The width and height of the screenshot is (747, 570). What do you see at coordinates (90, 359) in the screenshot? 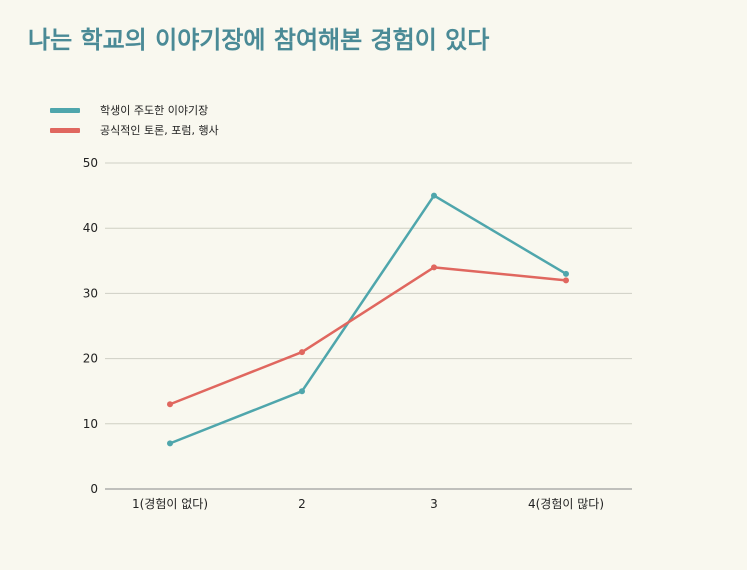
I see `y-tick-label-20: 20` at bounding box center [90, 359].